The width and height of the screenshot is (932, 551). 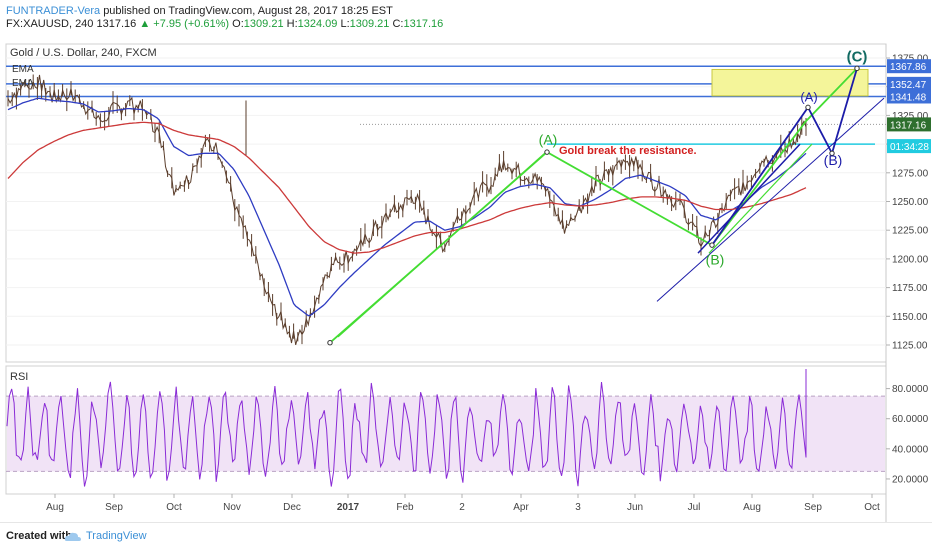 What do you see at coordinates (910, 346) in the screenshot?
I see `y-tick-label: 1125.00` at bounding box center [910, 346].